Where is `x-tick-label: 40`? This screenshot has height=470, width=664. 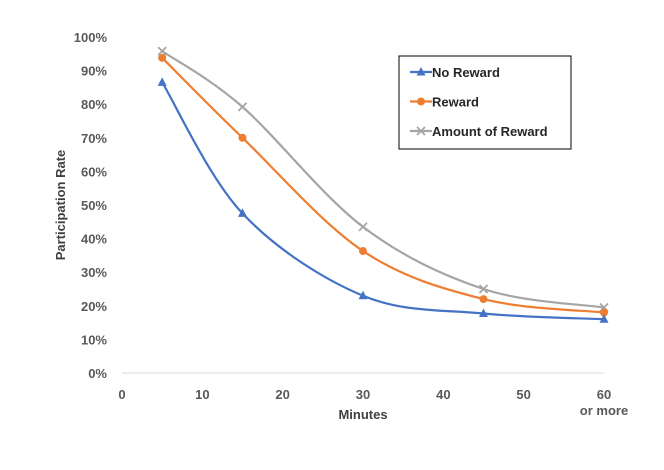 x-tick-label: 40 is located at coordinates (443, 394).